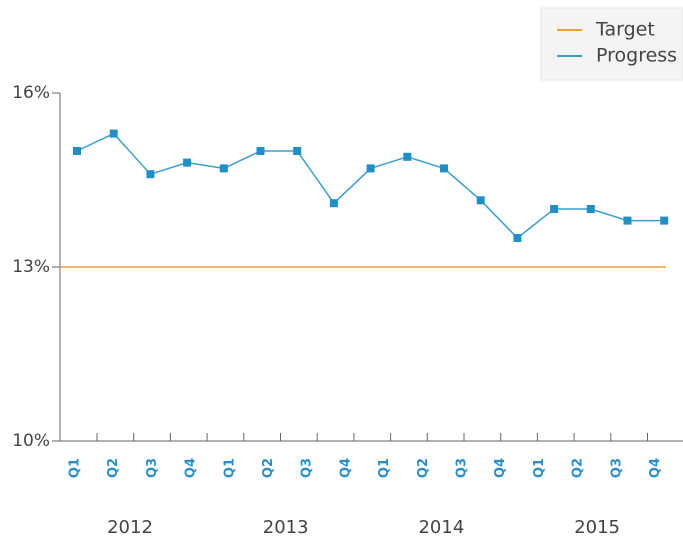 The width and height of the screenshot is (683, 544). What do you see at coordinates (130, 527) in the screenshot?
I see `year-label: 2012` at bounding box center [130, 527].